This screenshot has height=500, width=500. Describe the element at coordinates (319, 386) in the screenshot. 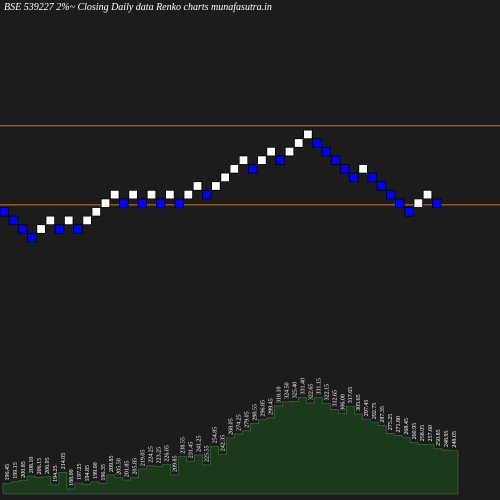

I see `value-label: 331.15` at that location.